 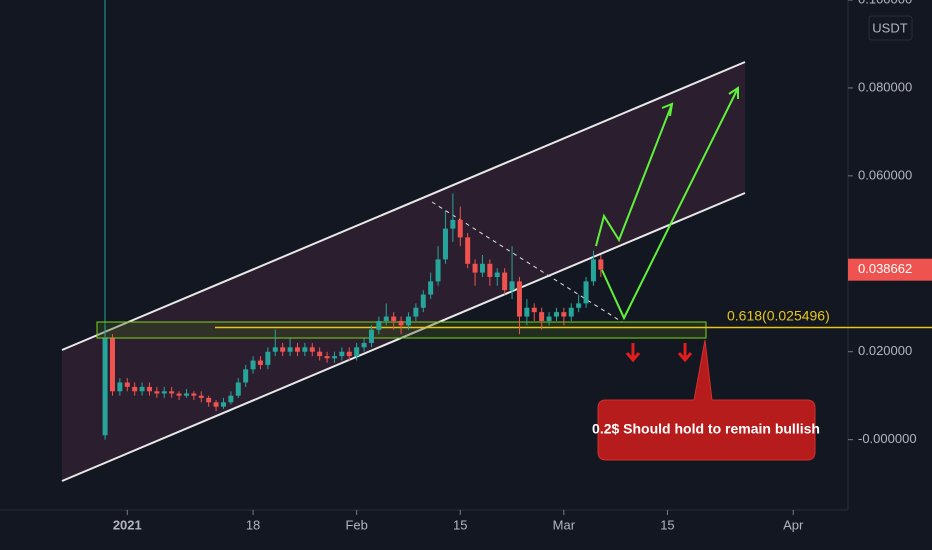 I want to click on down-arrows, so click(x=659, y=353).